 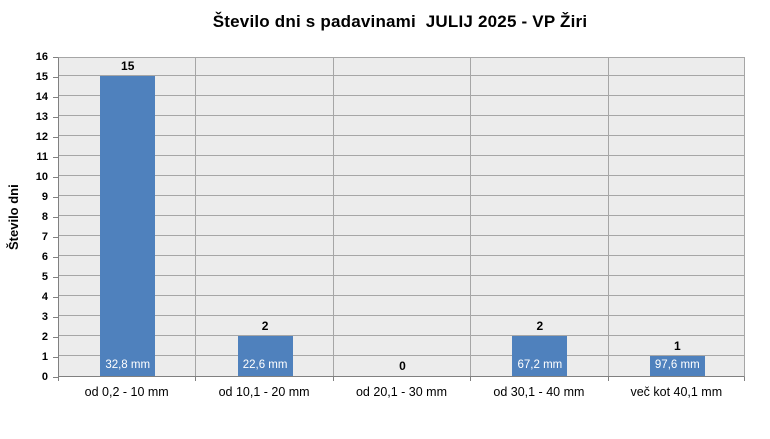 What do you see at coordinates (126, 392) in the screenshot?
I see `x-category-label: od 0,2 - 10 mm` at bounding box center [126, 392].